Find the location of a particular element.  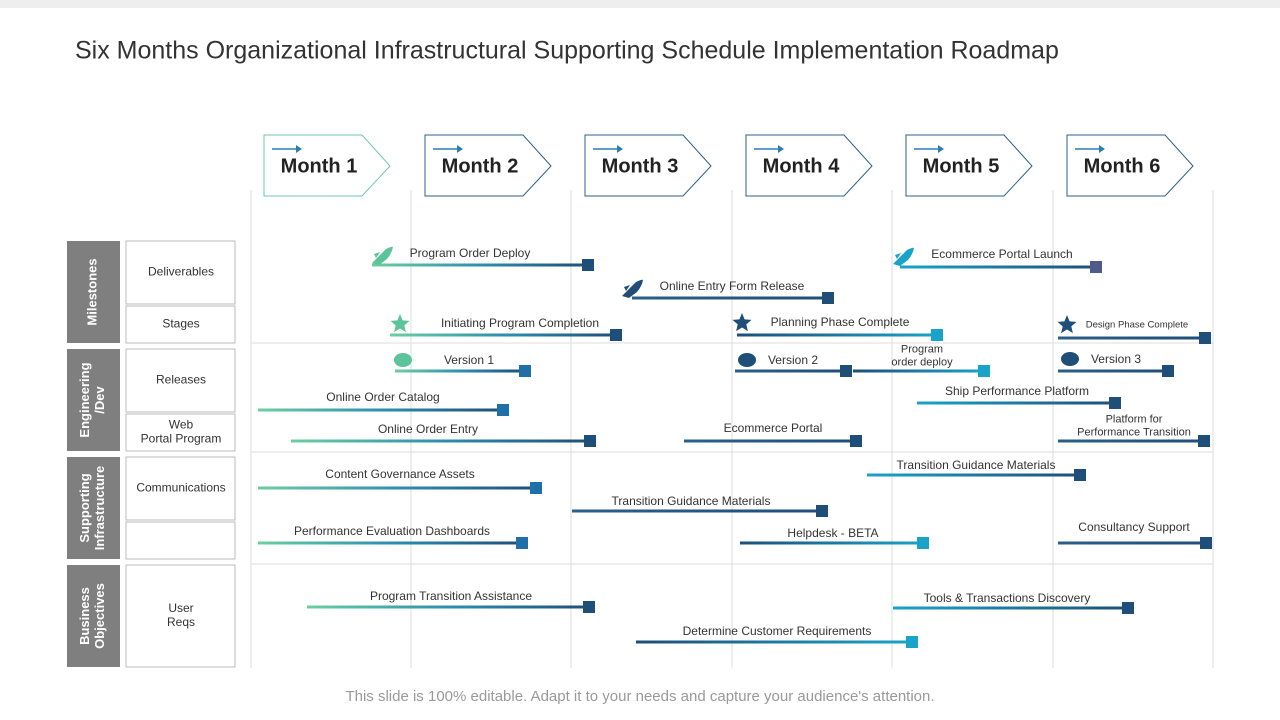

task-label: Tools & Transactions Discovery is located at coordinates (1007, 598).